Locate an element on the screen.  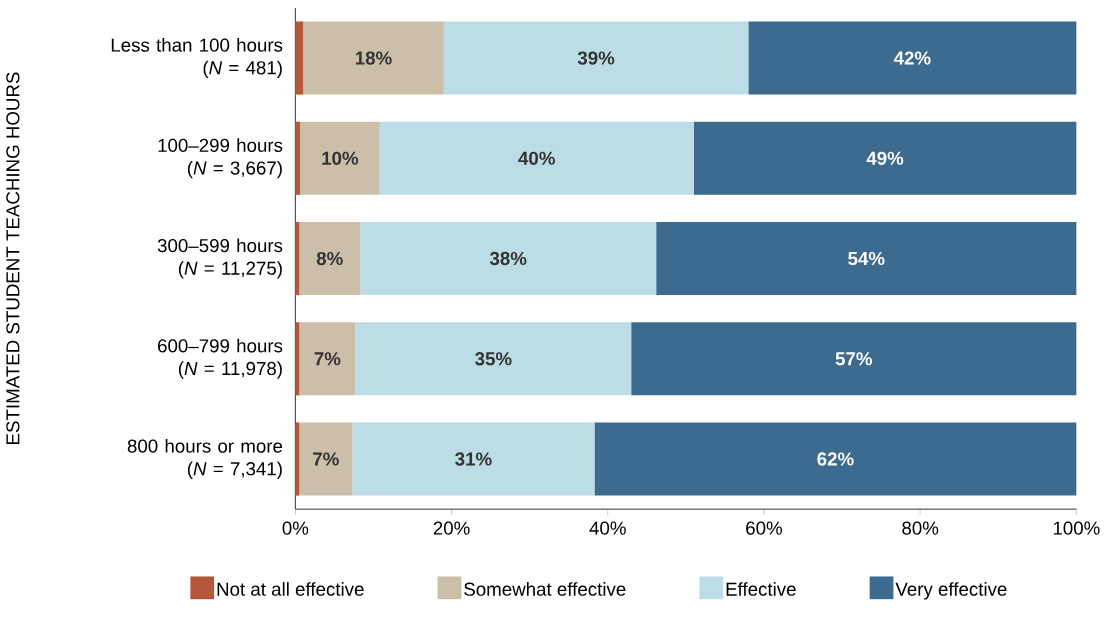
data-label: 18% is located at coordinates (373, 58).